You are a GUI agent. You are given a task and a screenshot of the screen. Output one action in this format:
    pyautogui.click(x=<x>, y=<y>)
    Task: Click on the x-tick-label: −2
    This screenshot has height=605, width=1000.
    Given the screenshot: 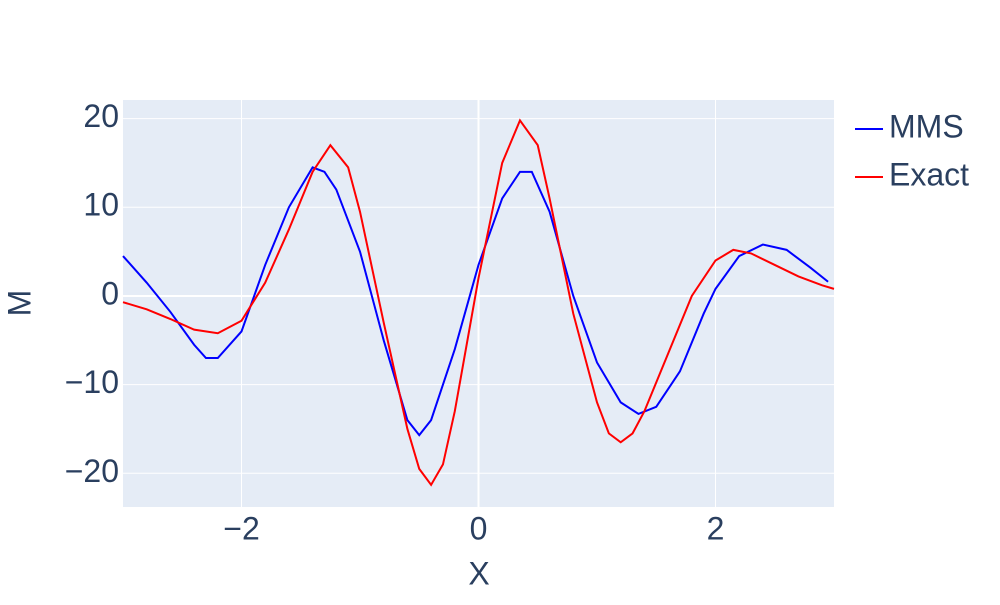 What is the action you would take?
    pyautogui.click(x=241, y=528)
    